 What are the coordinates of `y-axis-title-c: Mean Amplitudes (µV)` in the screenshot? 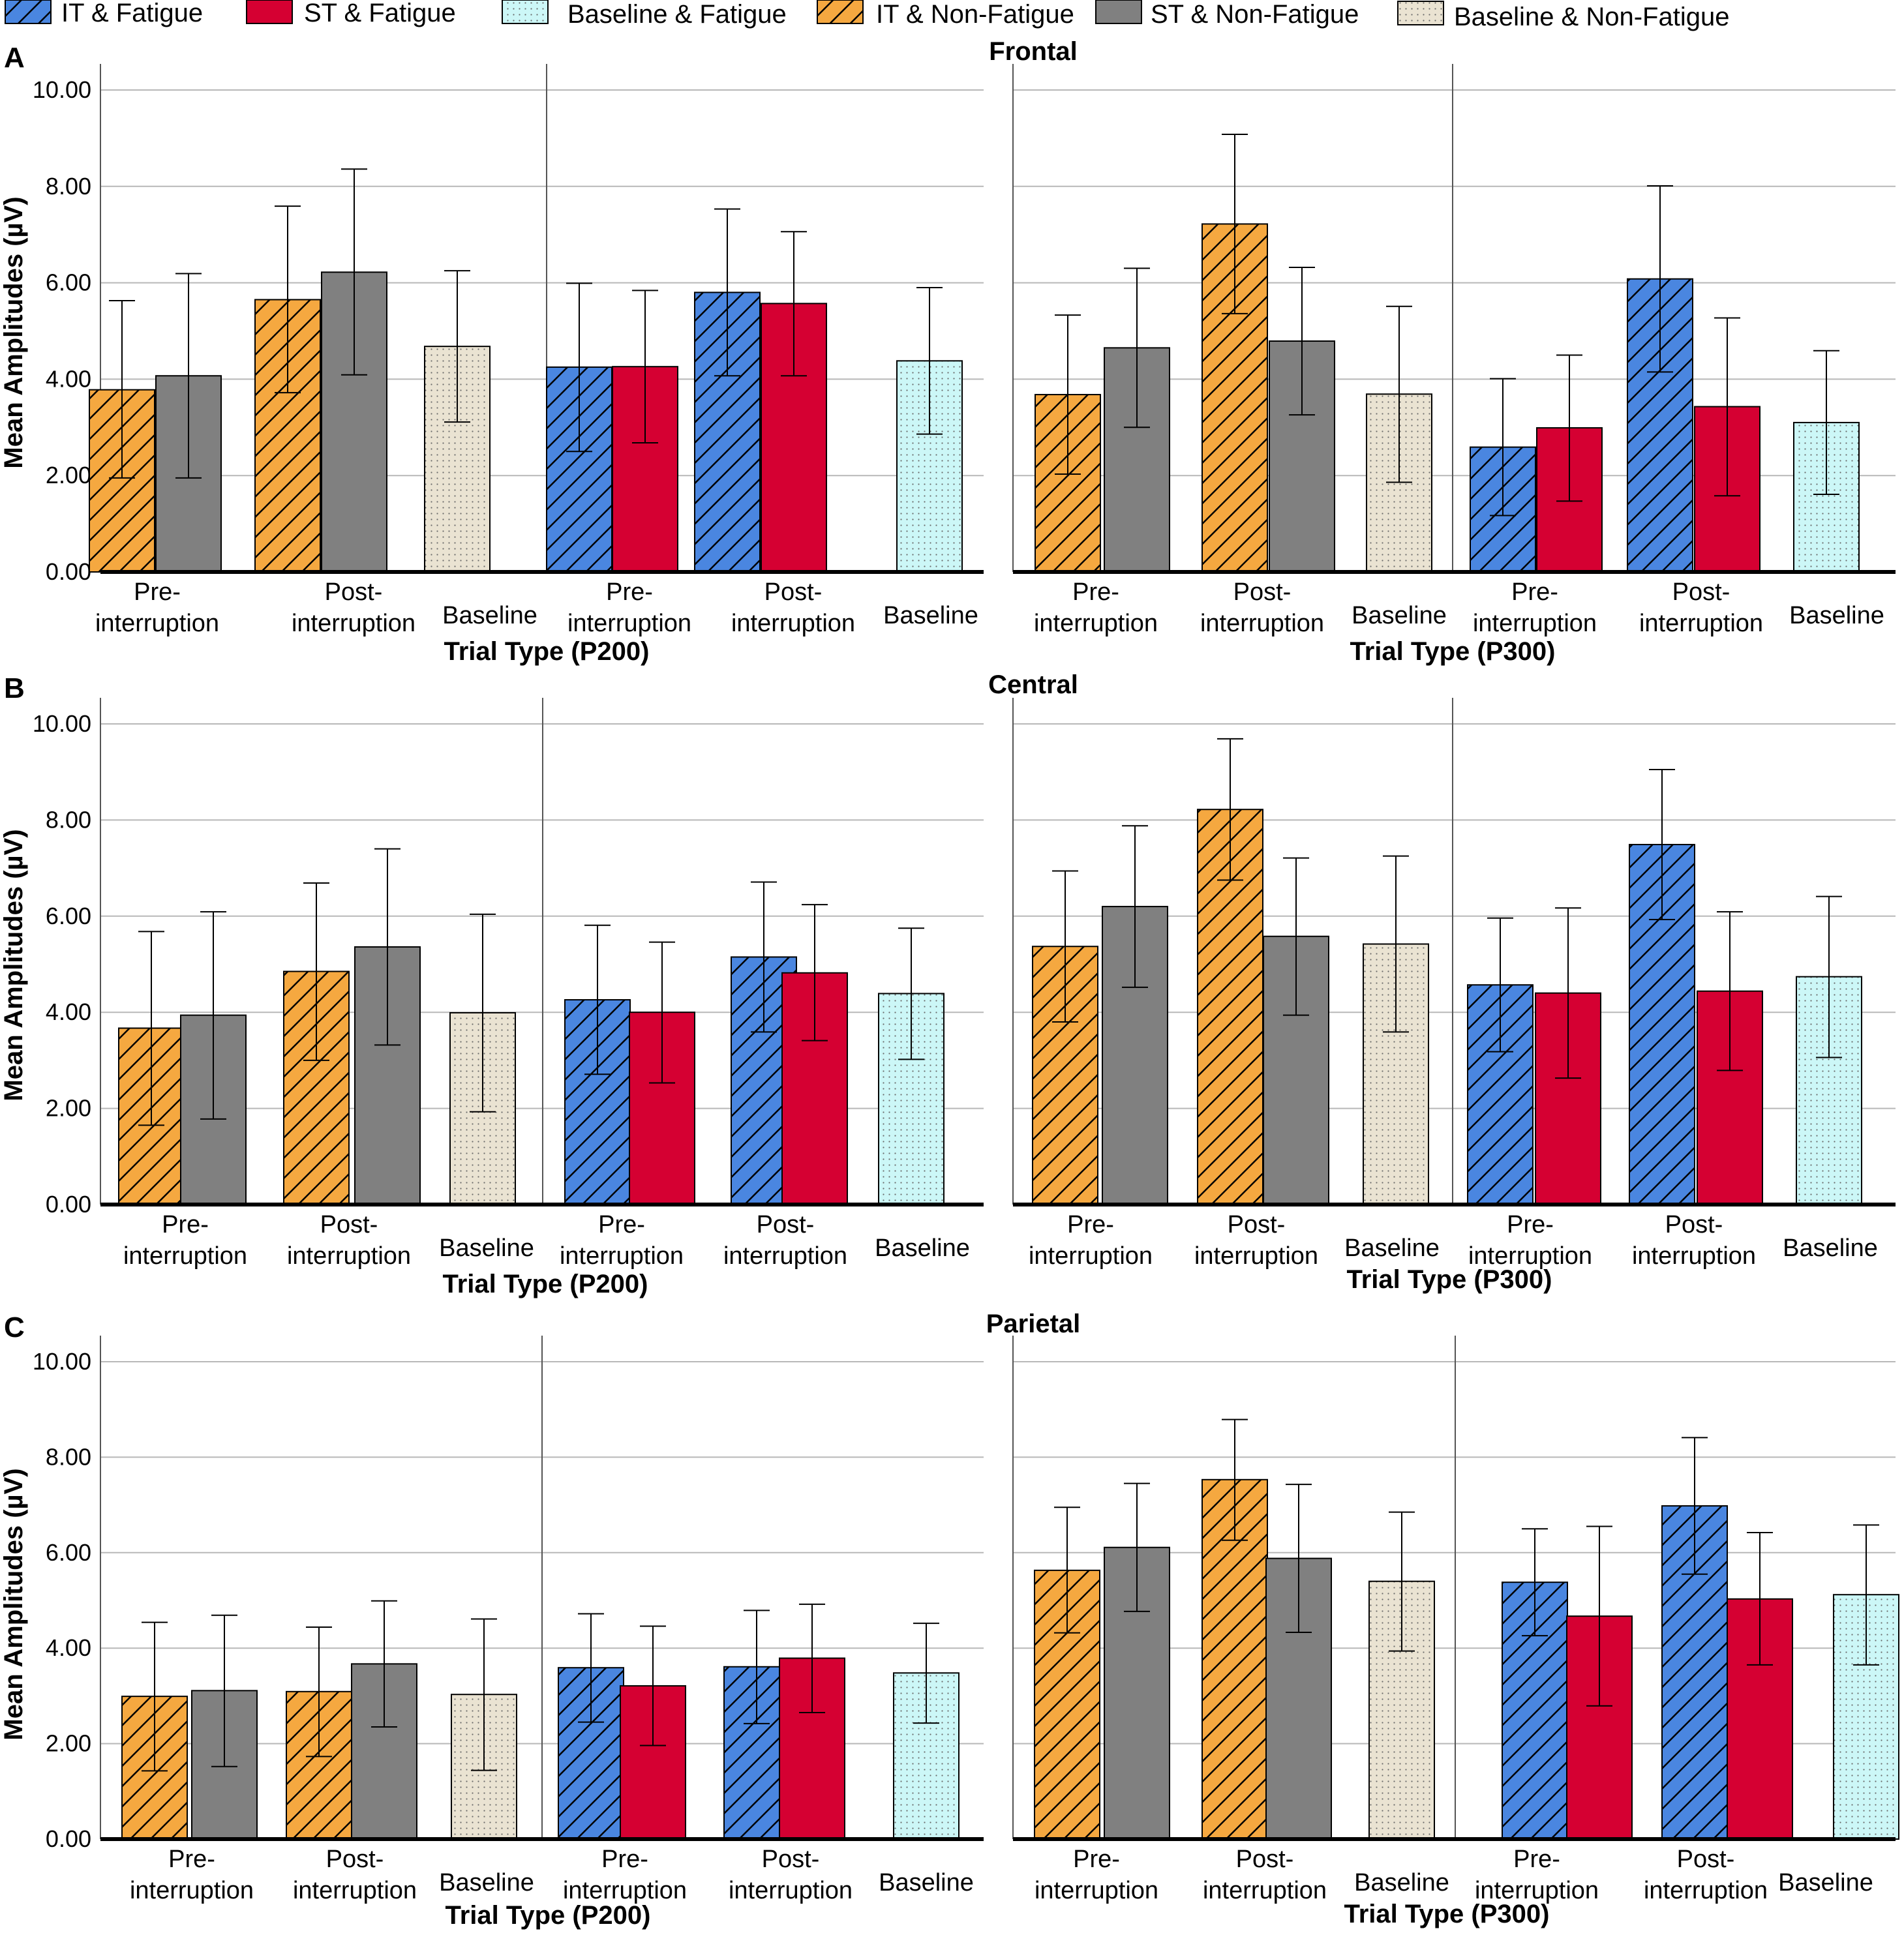 It's located at (14, 1604).